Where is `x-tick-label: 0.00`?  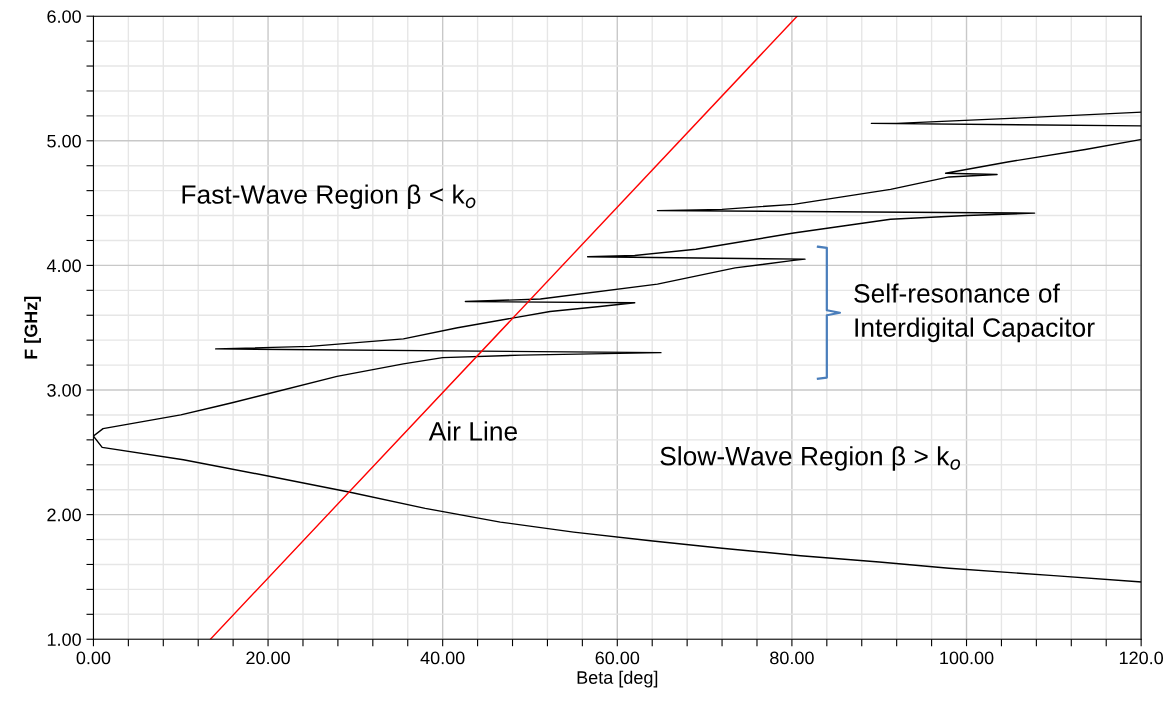 x-tick-label: 0.00 is located at coordinates (93, 658).